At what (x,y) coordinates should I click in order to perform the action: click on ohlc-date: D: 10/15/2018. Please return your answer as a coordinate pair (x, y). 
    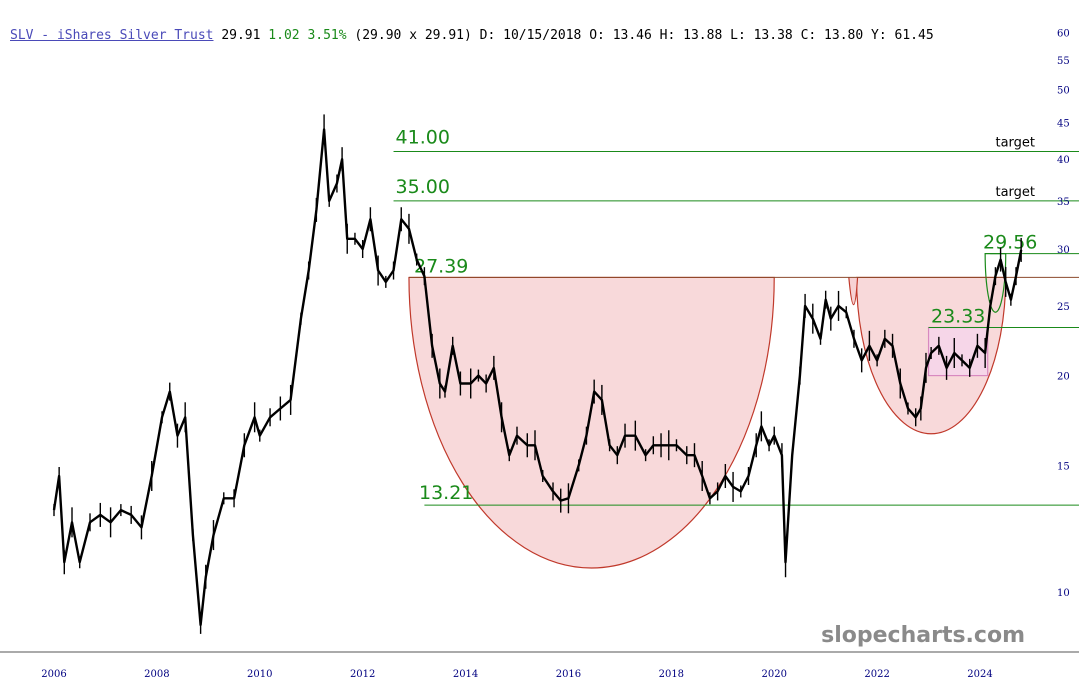
    Looking at the image, I should click on (530, 35).